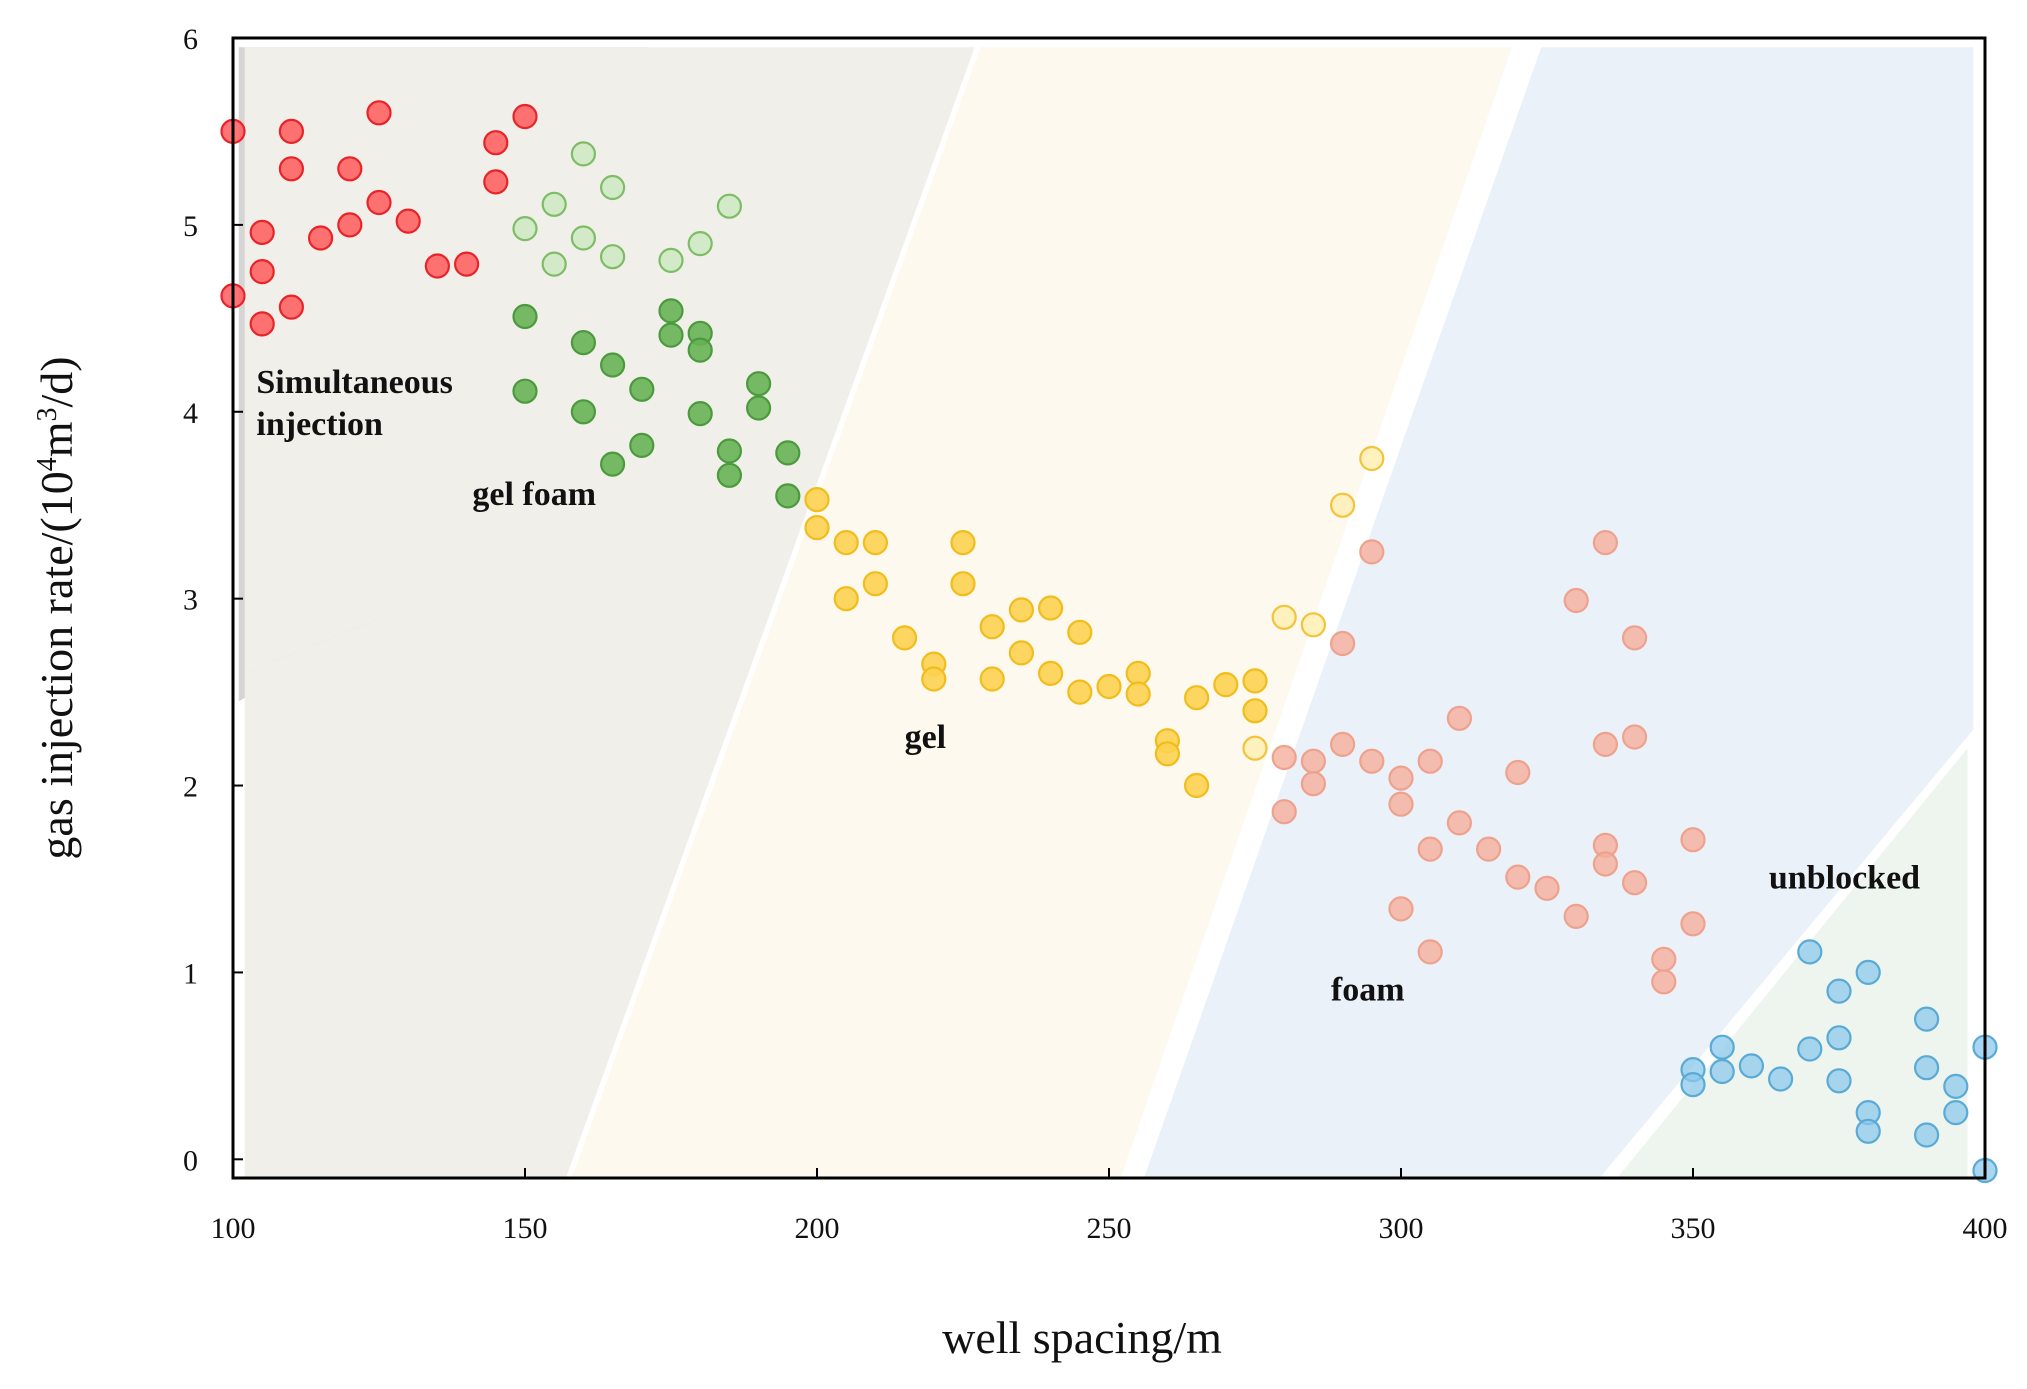  Describe the element at coordinates (354, 403) in the screenshot. I see `region-label-simultaneous: Simultaneous injection` at that location.